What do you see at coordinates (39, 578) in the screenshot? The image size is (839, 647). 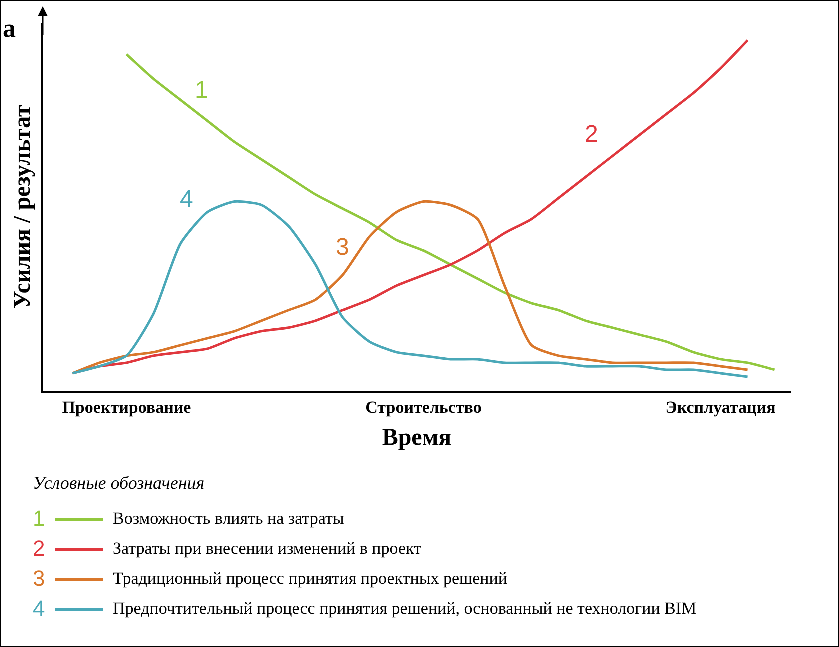 I see `text: 3` at bounding box center [39, 578].